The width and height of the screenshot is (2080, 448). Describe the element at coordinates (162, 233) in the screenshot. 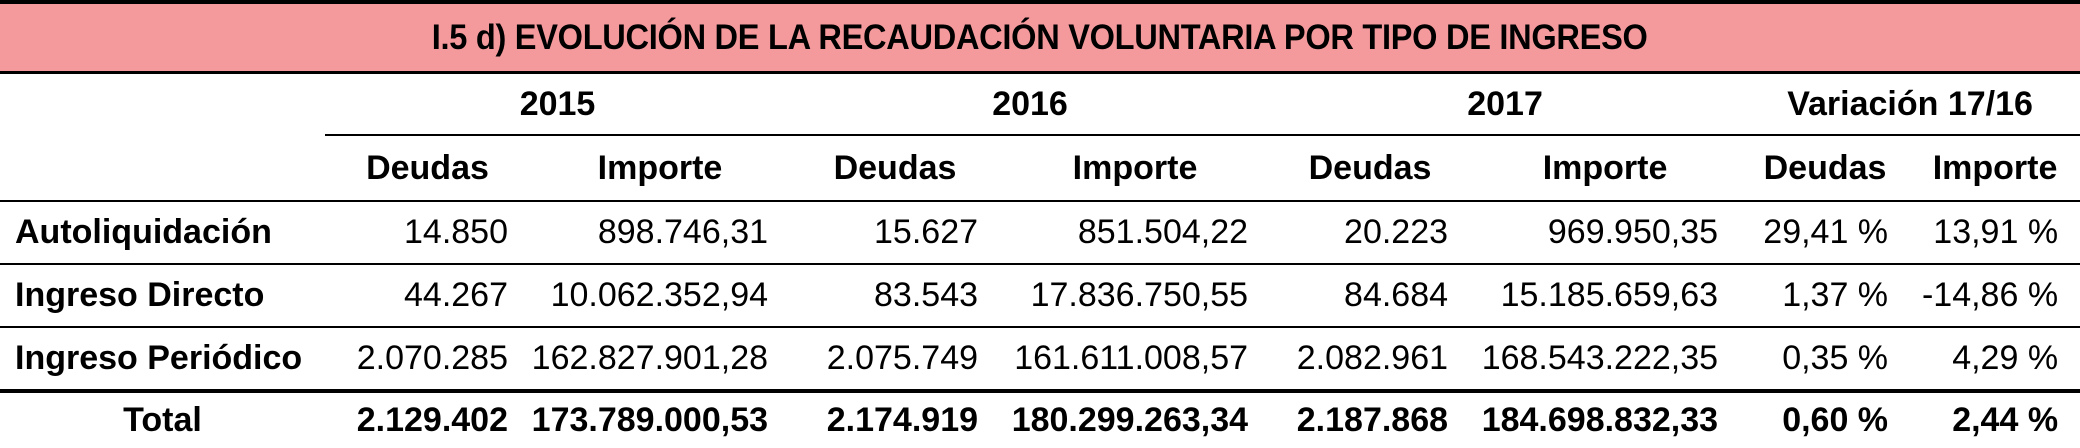

I see `row-label: Autoliquidación` at that location.